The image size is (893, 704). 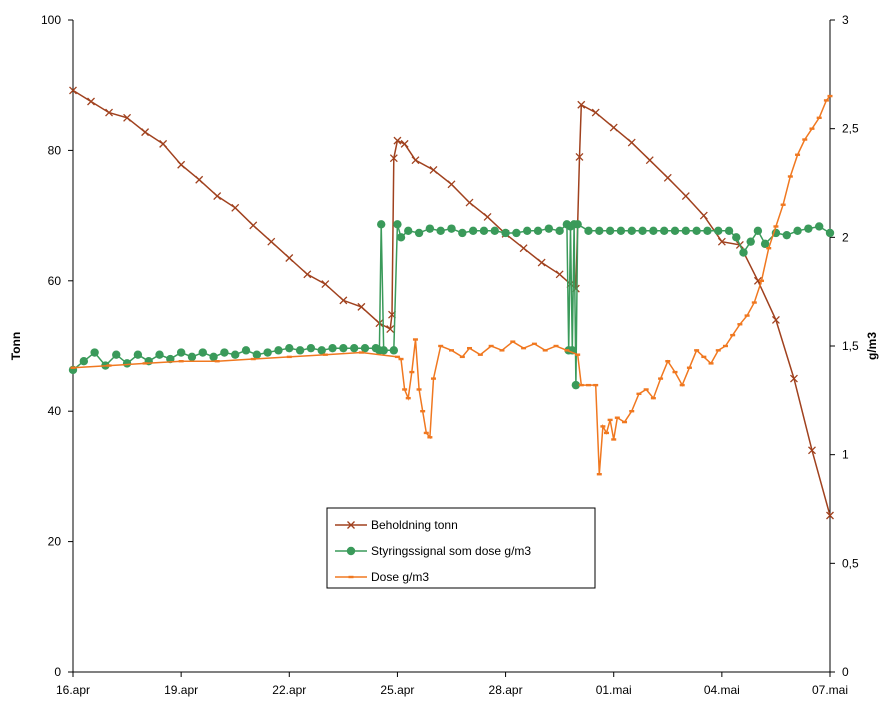 I want to click on legend-item: Styringssignal som dose g/m3, so click(x=433, y=551).